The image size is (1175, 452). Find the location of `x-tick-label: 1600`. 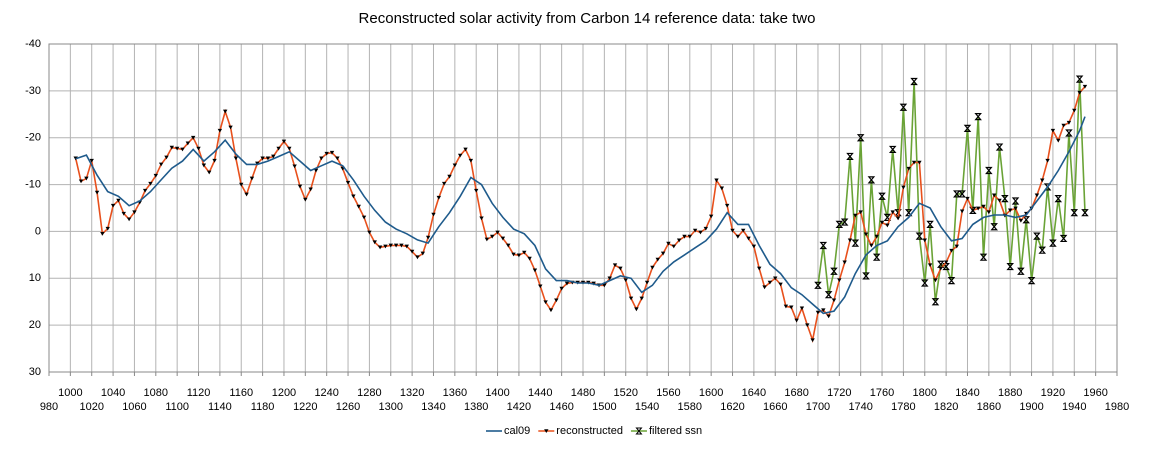

x-tick-label: 1600 is located at coordinates (711, 393).